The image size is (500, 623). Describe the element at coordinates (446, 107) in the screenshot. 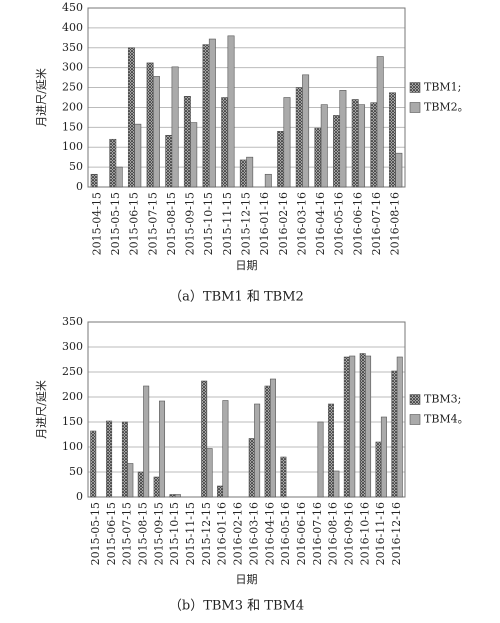

I see `legend-label: TBM2。` at that location.